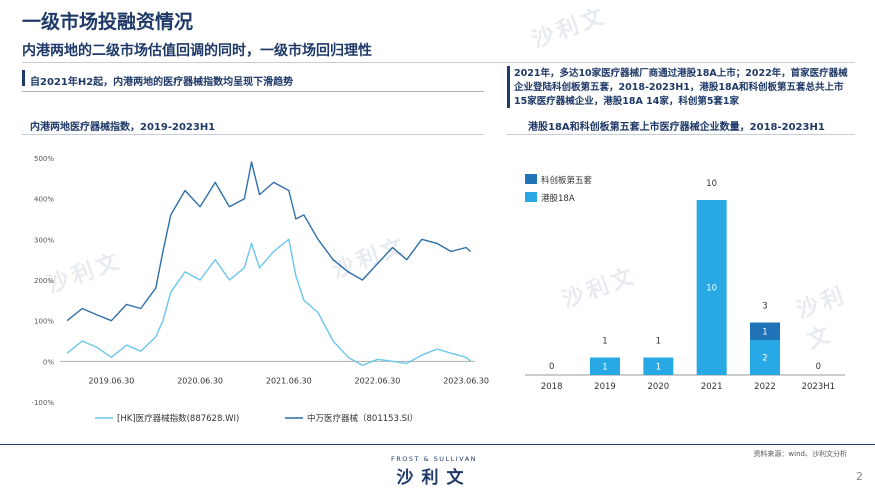  What do you see at coordinates (253, 91) in the screenshot?
I see `left-summary-divider` at bounding box center [253, 91].